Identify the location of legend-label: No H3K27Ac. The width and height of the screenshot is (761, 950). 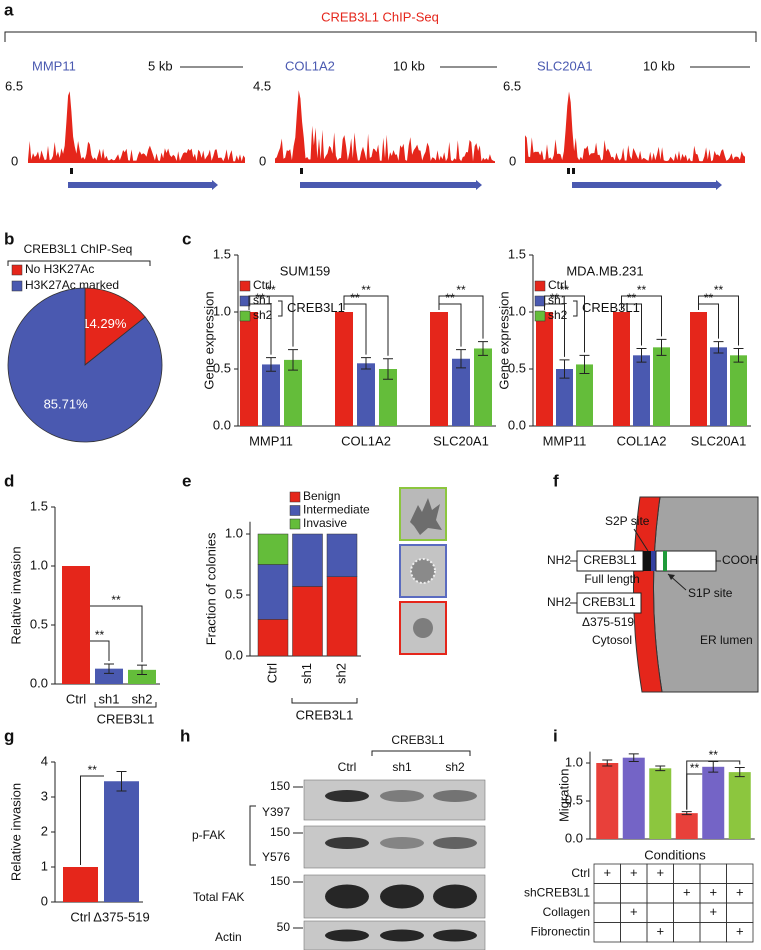
(59, 269).